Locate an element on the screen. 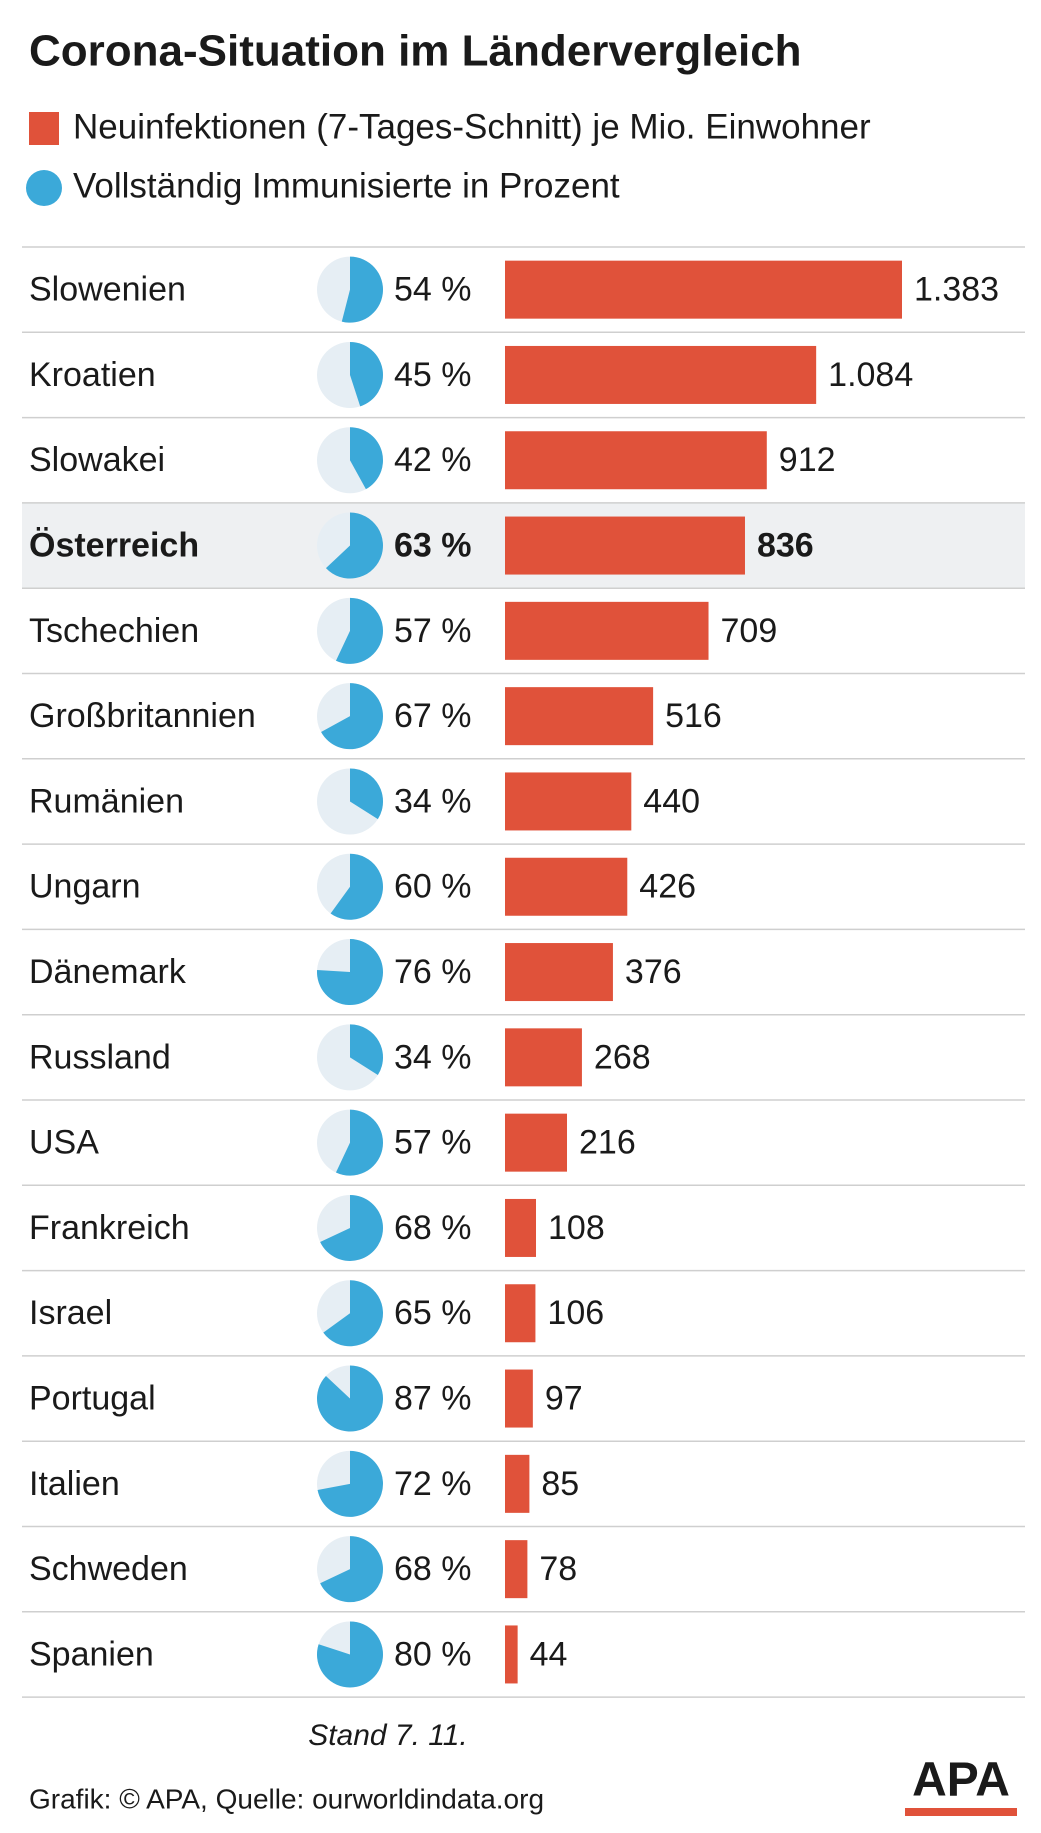 Image resolution: width=1041 pixels, height=1833 pixels. percent-label: 87 % is located at coordinates (433, 1399).